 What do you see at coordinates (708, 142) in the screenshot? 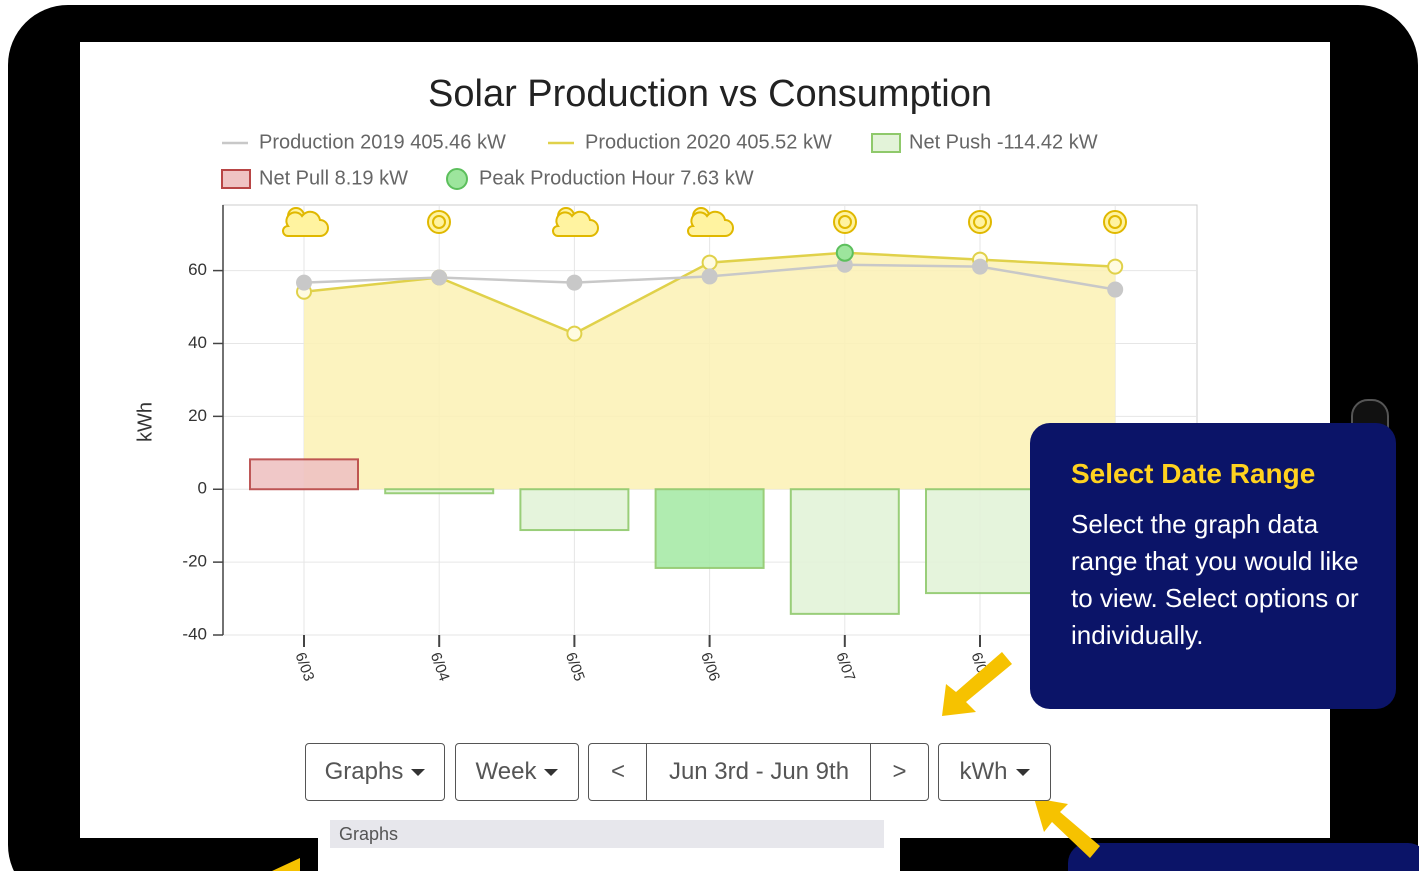
I see `legend-label: Production 2020 405.52 kW` at bounding box center [708, 142].